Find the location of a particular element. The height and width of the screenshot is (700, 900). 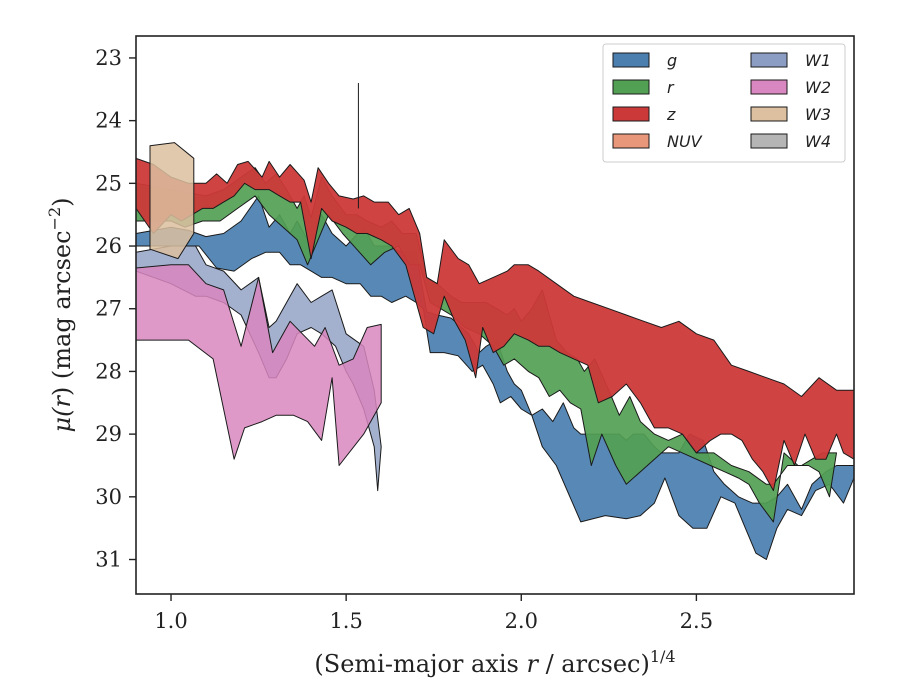

band-w2 is located at coordinates (259, 365).